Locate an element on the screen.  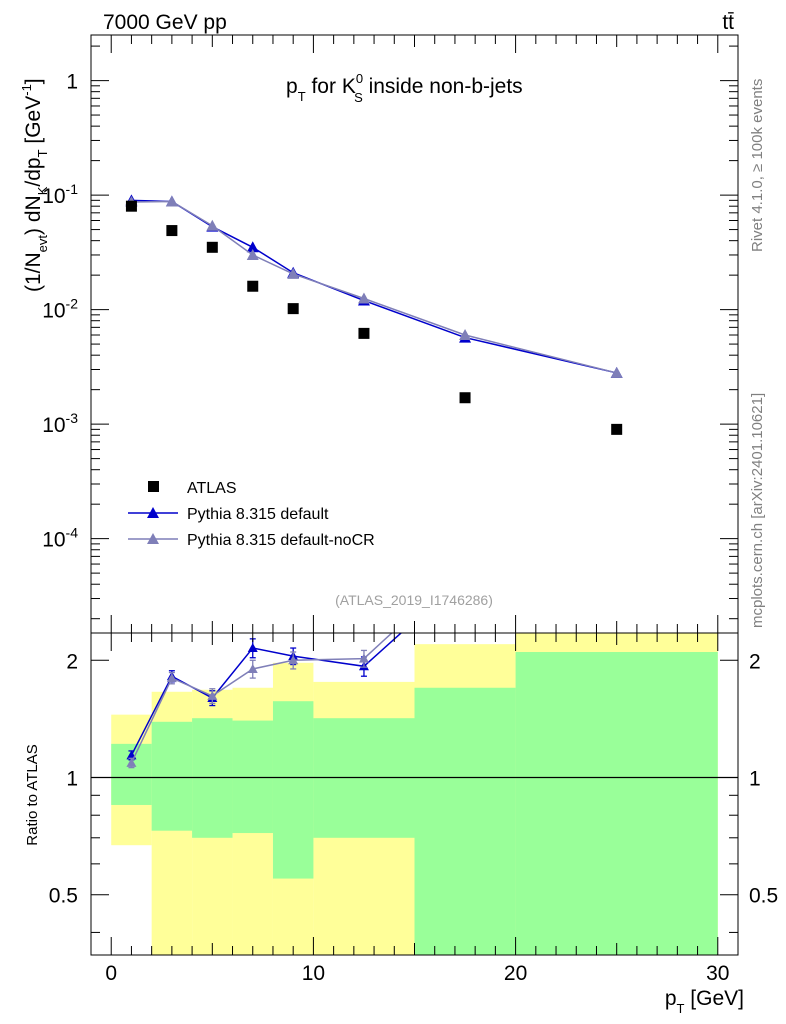
x-tick-label: 20 is located at coordinates (515, 973).